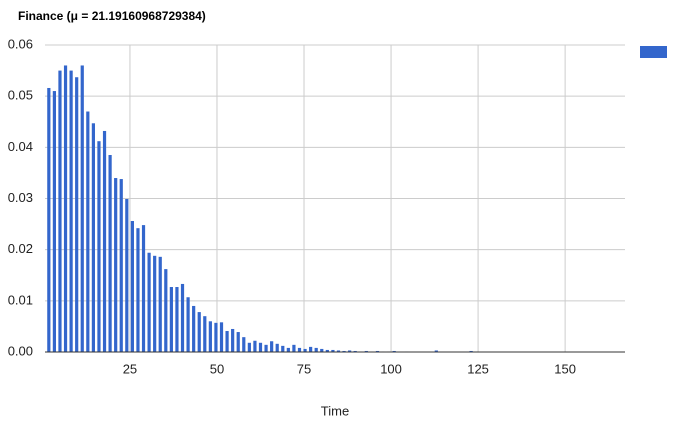 The height and width of the screenshot is (426, 679). What do you see at coordinates (20, 43) in the screenshot?
I see `y-tick-label: 0.06` at bounding box center [20, 43].